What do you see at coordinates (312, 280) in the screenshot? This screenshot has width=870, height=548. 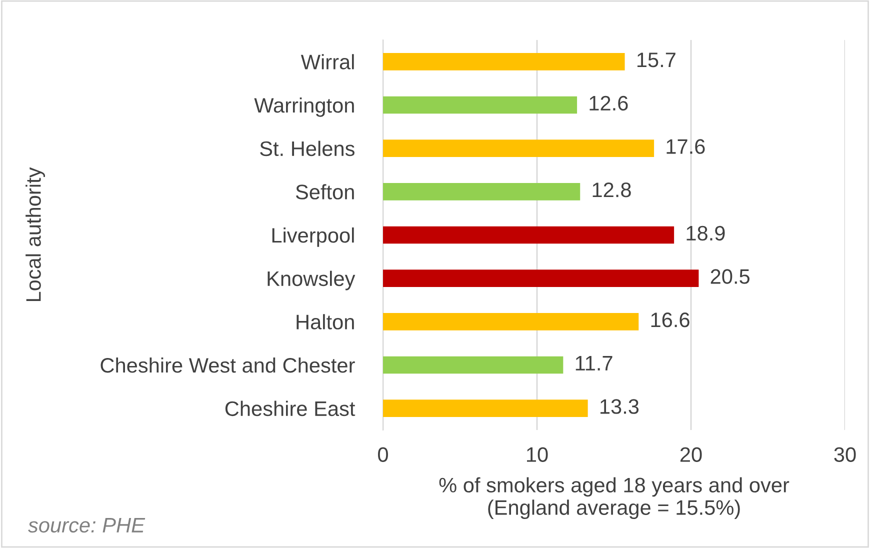 I see `y-tick-label: Knowsley` at bounding box center [312, 280].